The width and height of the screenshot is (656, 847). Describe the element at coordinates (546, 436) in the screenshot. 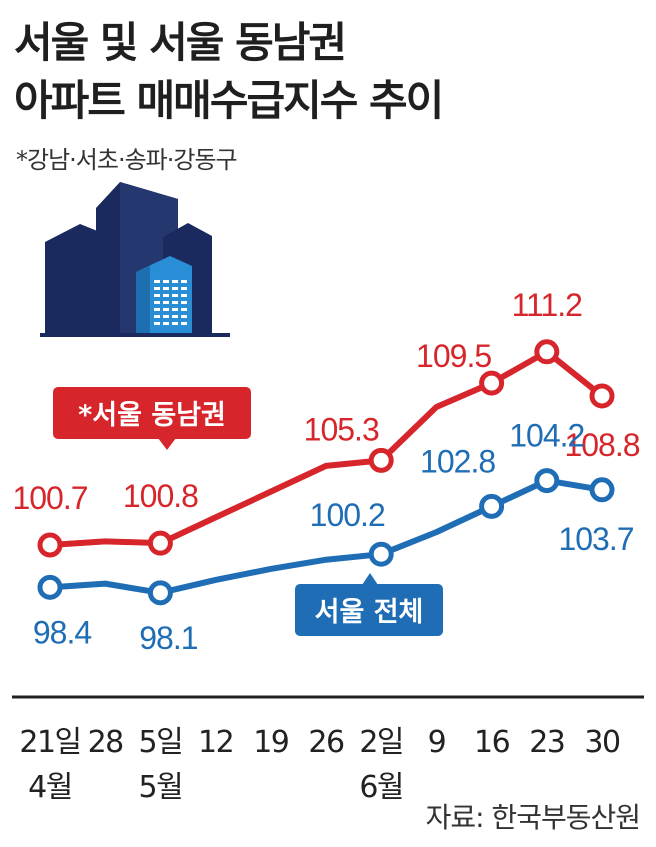

I see `data-label-seoul-total: 104.2` at that location.